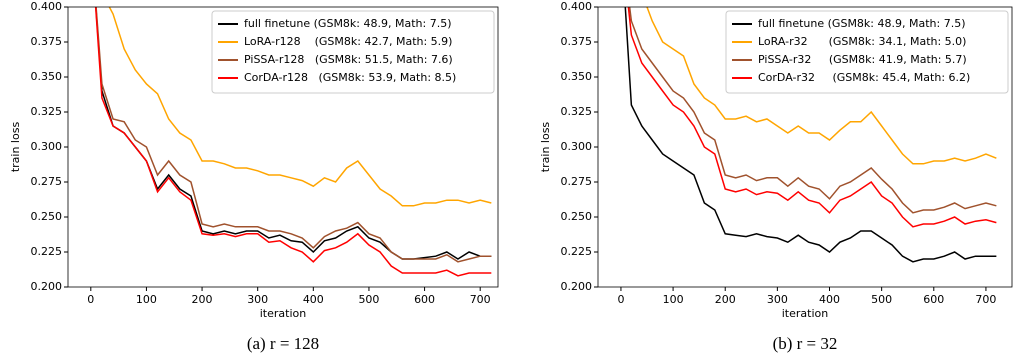 This screenshot has height=364, width=1018. I want to click on line-series, so click(821, 86).